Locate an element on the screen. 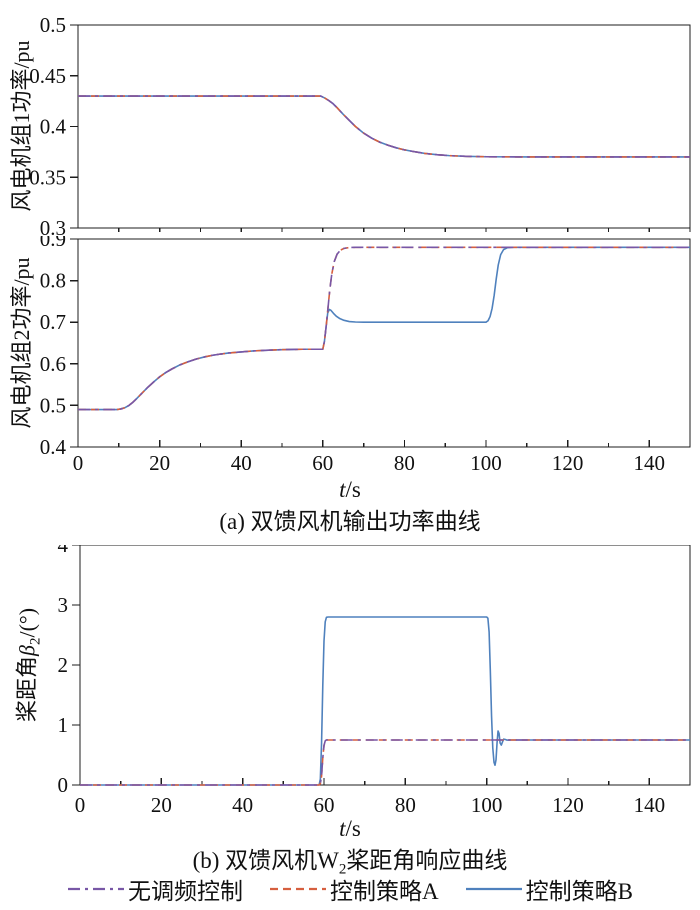 This screenshot has height=910, width=700. legend-solid-line-icon is located at coordinates (493, 889).